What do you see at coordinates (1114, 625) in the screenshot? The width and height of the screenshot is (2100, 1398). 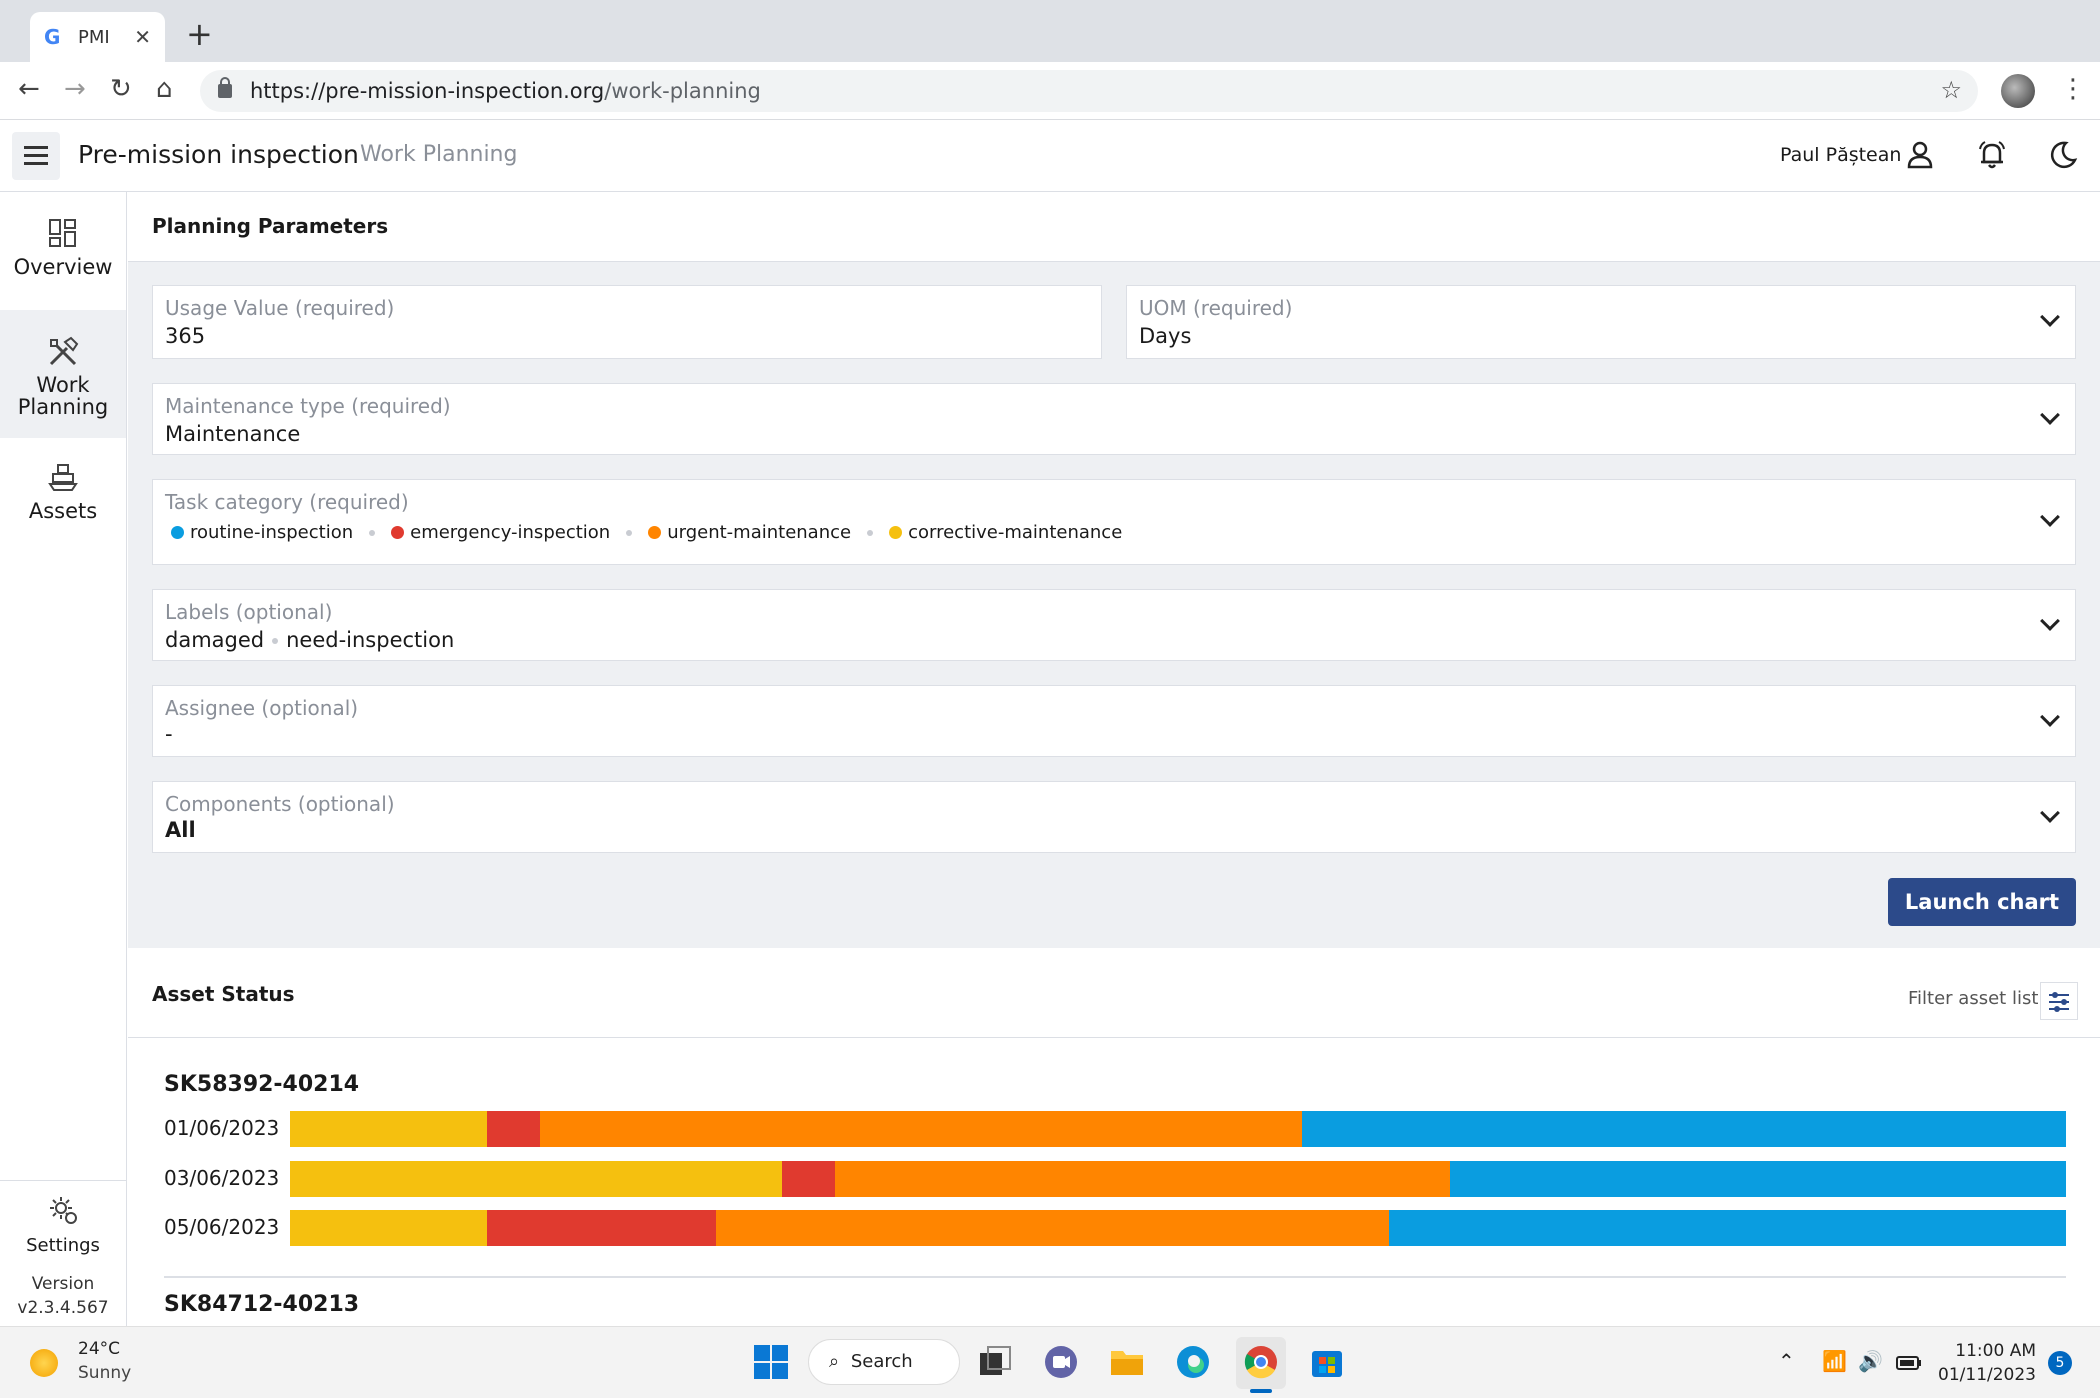 I see `labels-select: Labels (optional) damaged need-inspection` at bounding box center [1114, 625].